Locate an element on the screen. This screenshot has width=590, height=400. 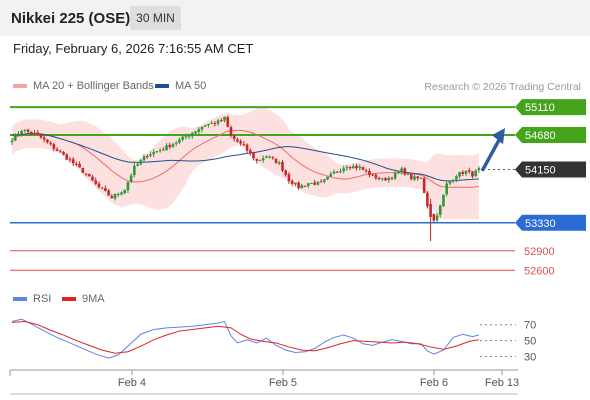
x-tick-label: Feb 13 is located at coordinates (502, 383).